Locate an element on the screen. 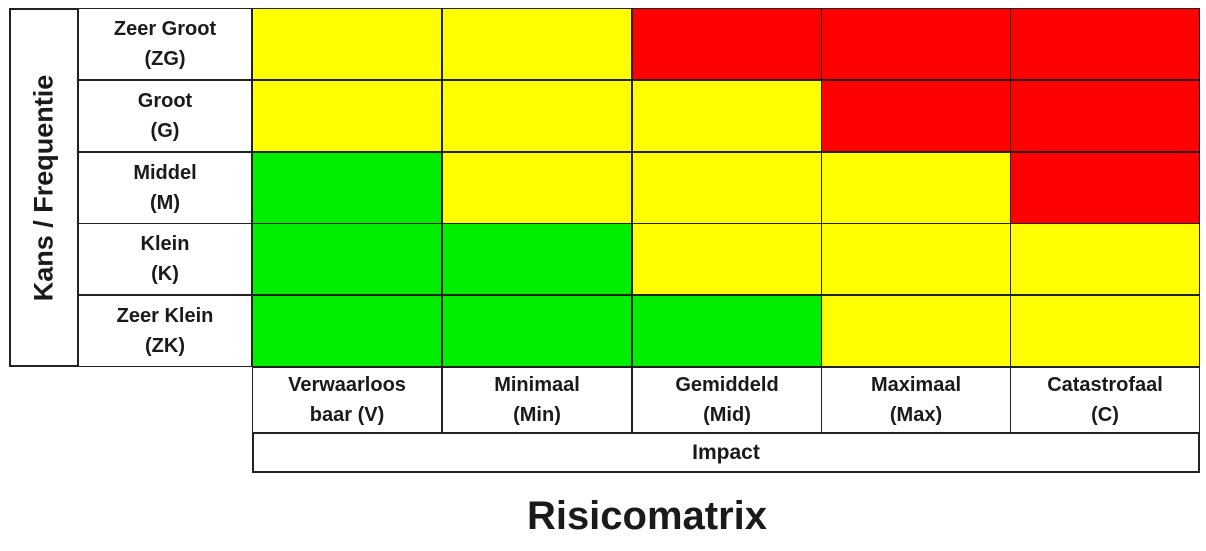 This screenshot has height=551, width=1206. col-label-line1: Verwaarloos is located at coordinates (347, 385).